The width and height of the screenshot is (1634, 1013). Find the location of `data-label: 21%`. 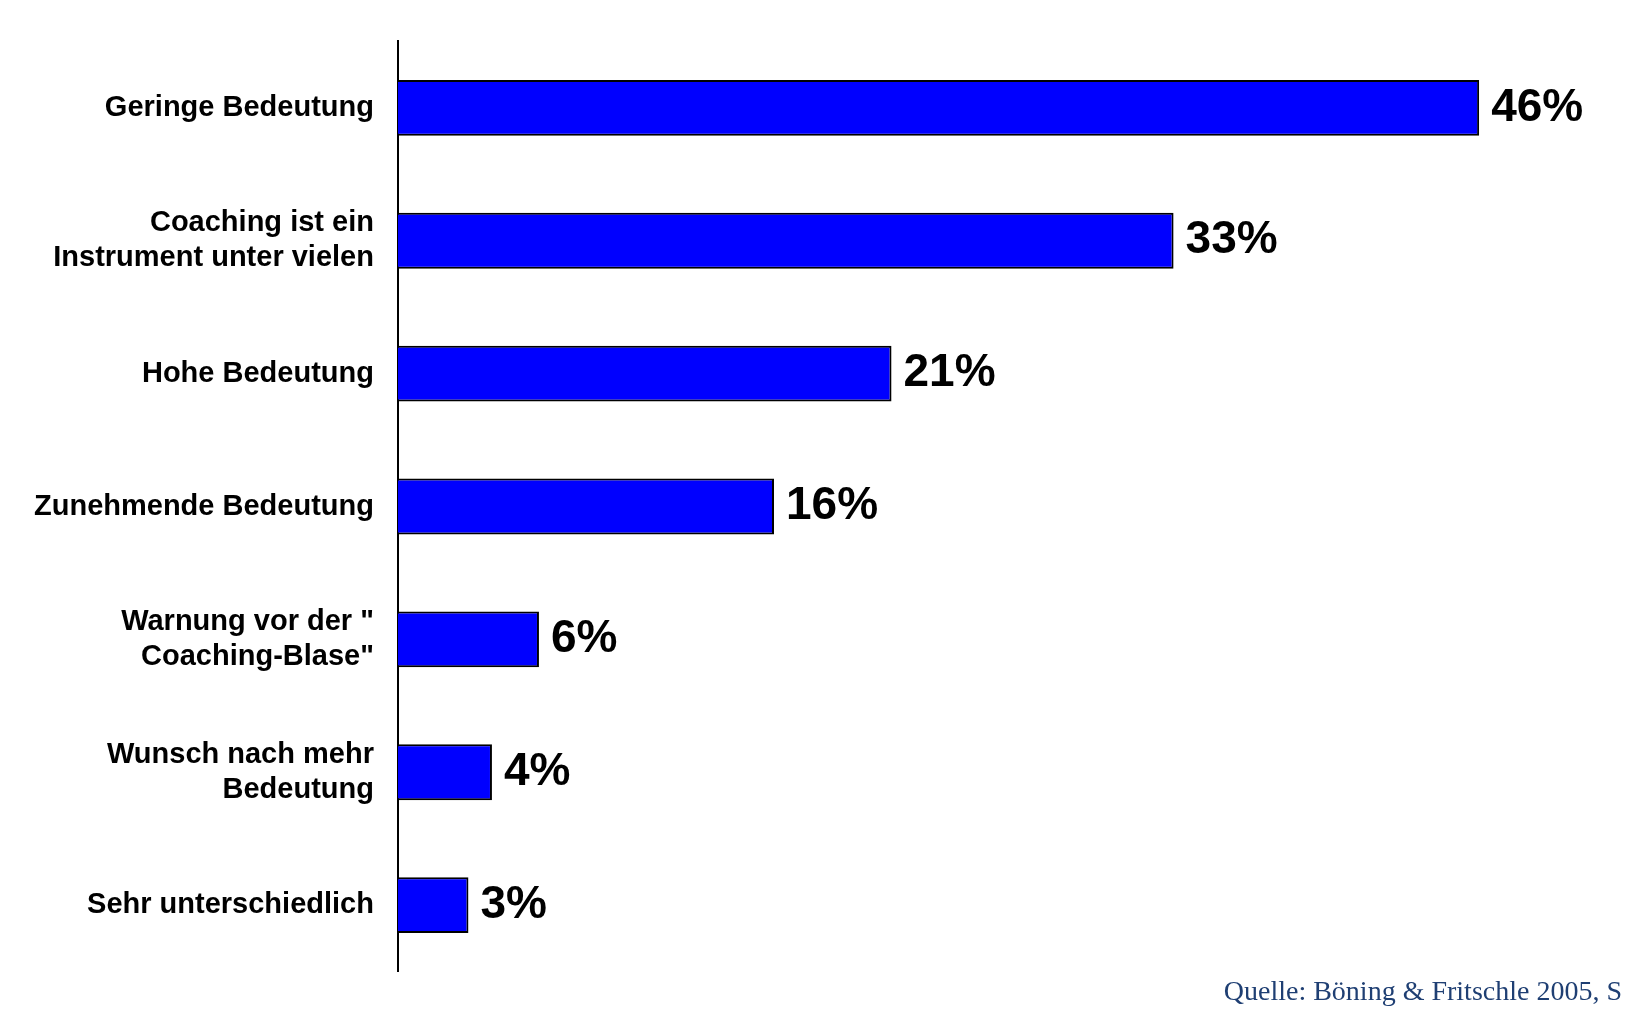

data-label: 21% is located at coordinates (949, 370).